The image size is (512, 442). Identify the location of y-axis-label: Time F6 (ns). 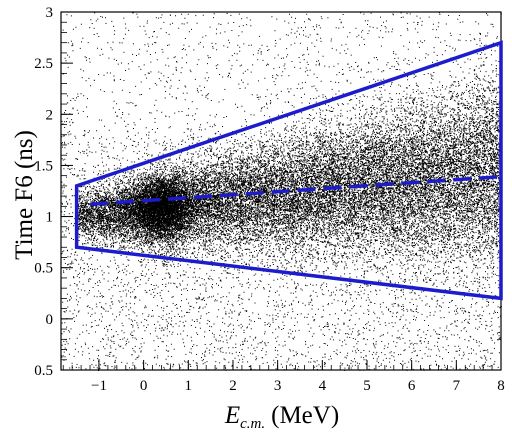
(24, 195).